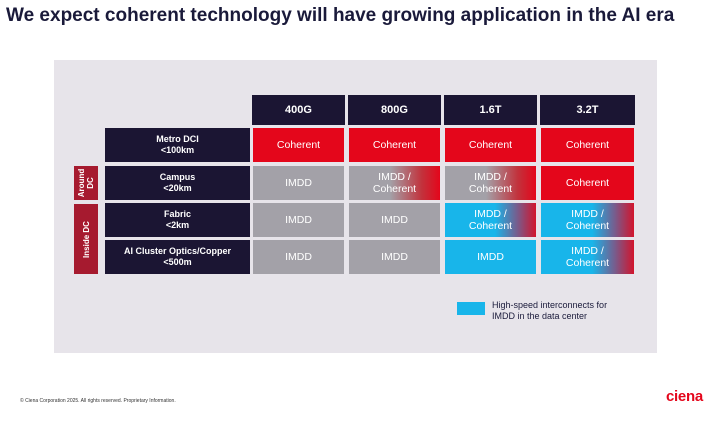  I want to click on row-label-name: Metro DCI, so click(177, 139).